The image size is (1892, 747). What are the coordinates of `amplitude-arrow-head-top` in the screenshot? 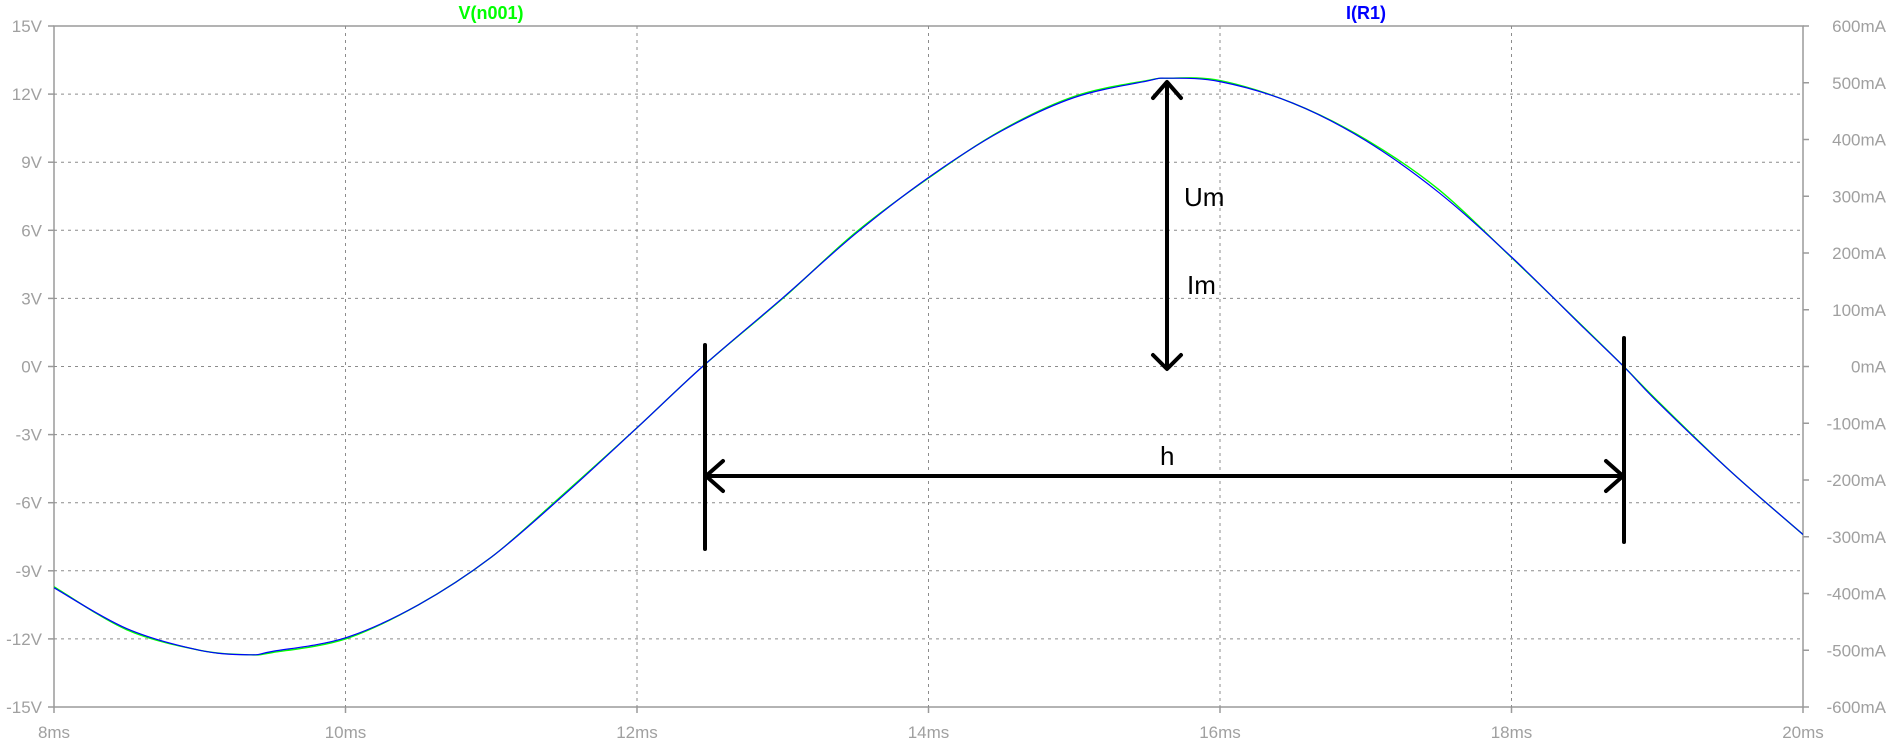 It's located at (1167, 90).